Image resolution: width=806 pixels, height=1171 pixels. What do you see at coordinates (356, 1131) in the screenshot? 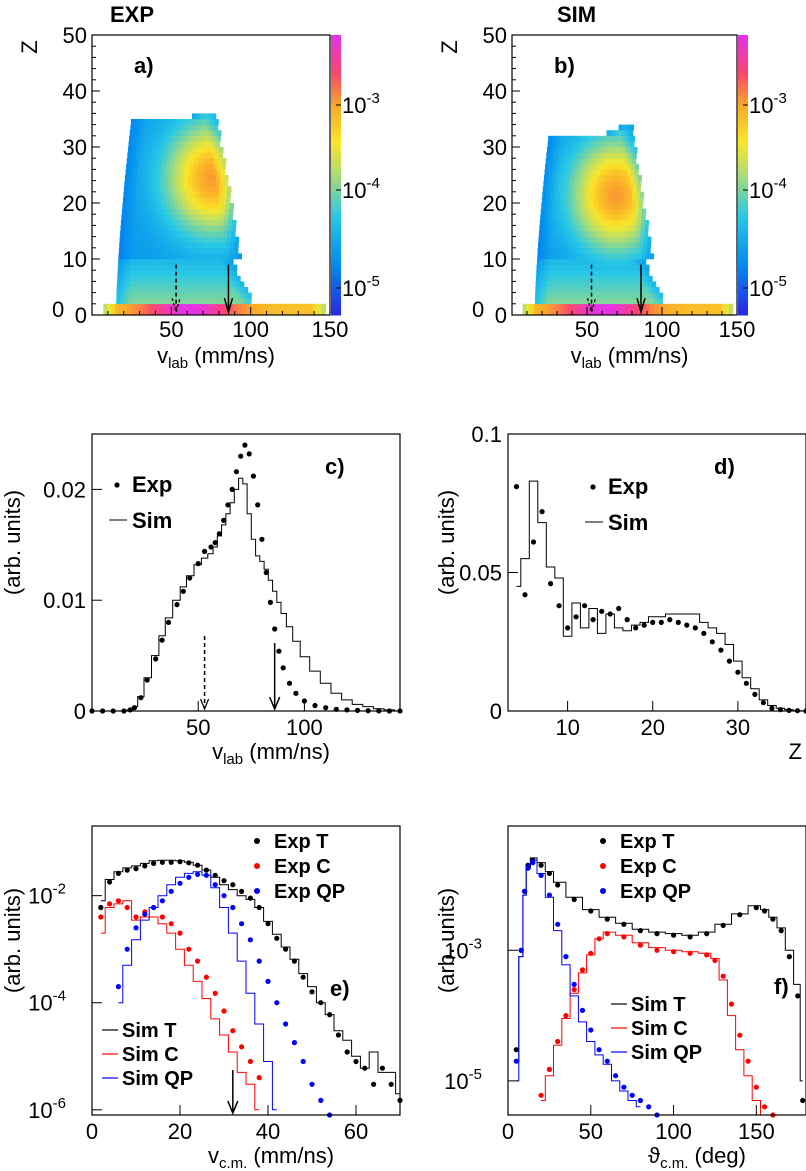
I see `x-tick-label: 60` at bounding box center [356, 1131].